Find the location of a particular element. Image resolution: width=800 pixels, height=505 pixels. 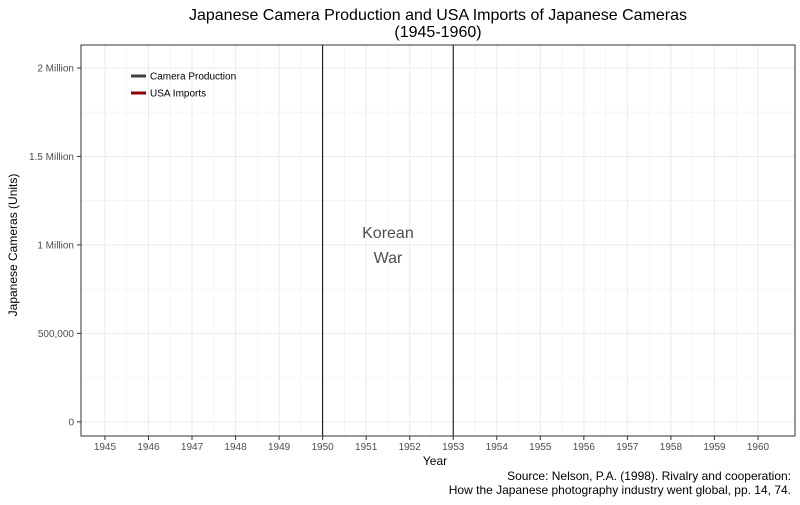

x-tick-label: 1960 is located at coordinates (758, 447).